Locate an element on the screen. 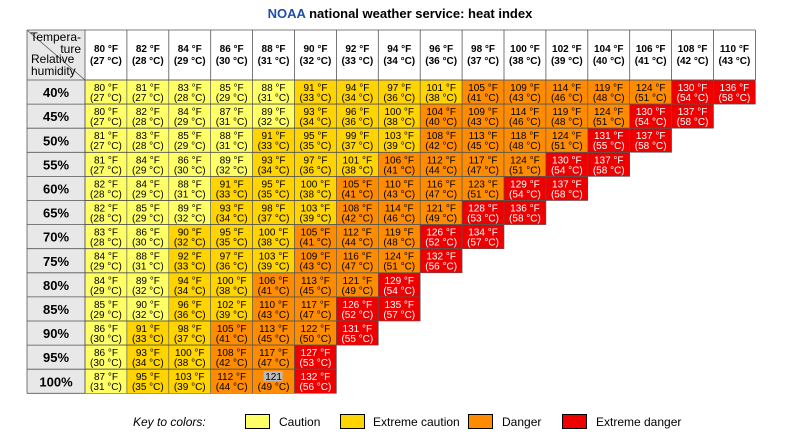  cell-value-f: 92 °F is located at coordinates (190, 257).